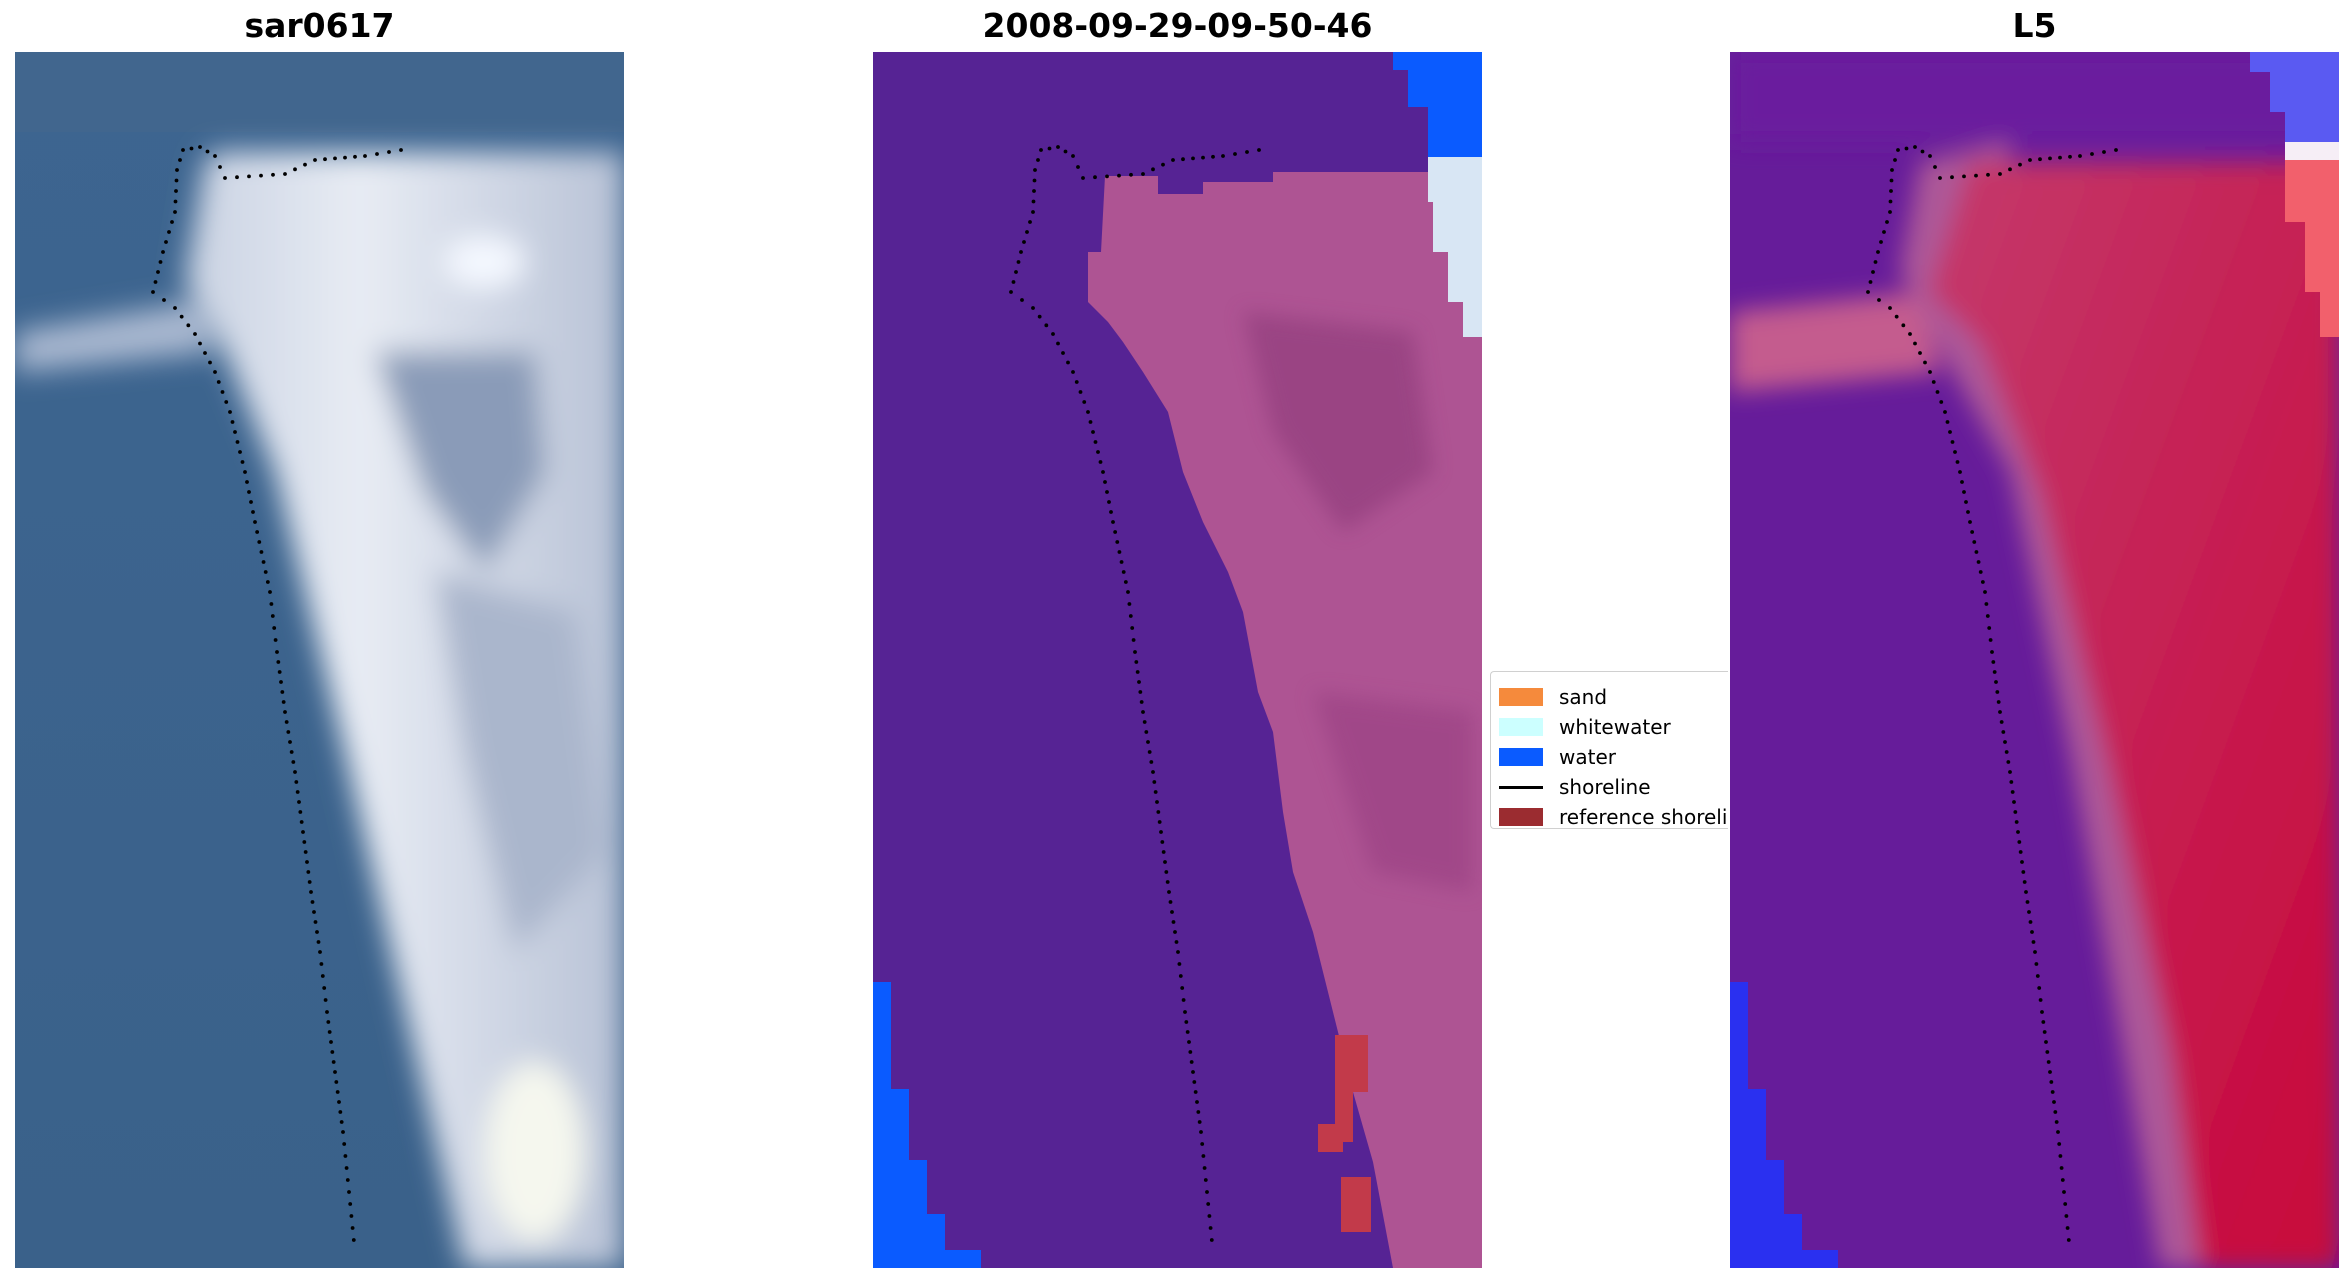  I want to click on legend-item-reference-shoreline: reference shoreline, so click(1613, 817).